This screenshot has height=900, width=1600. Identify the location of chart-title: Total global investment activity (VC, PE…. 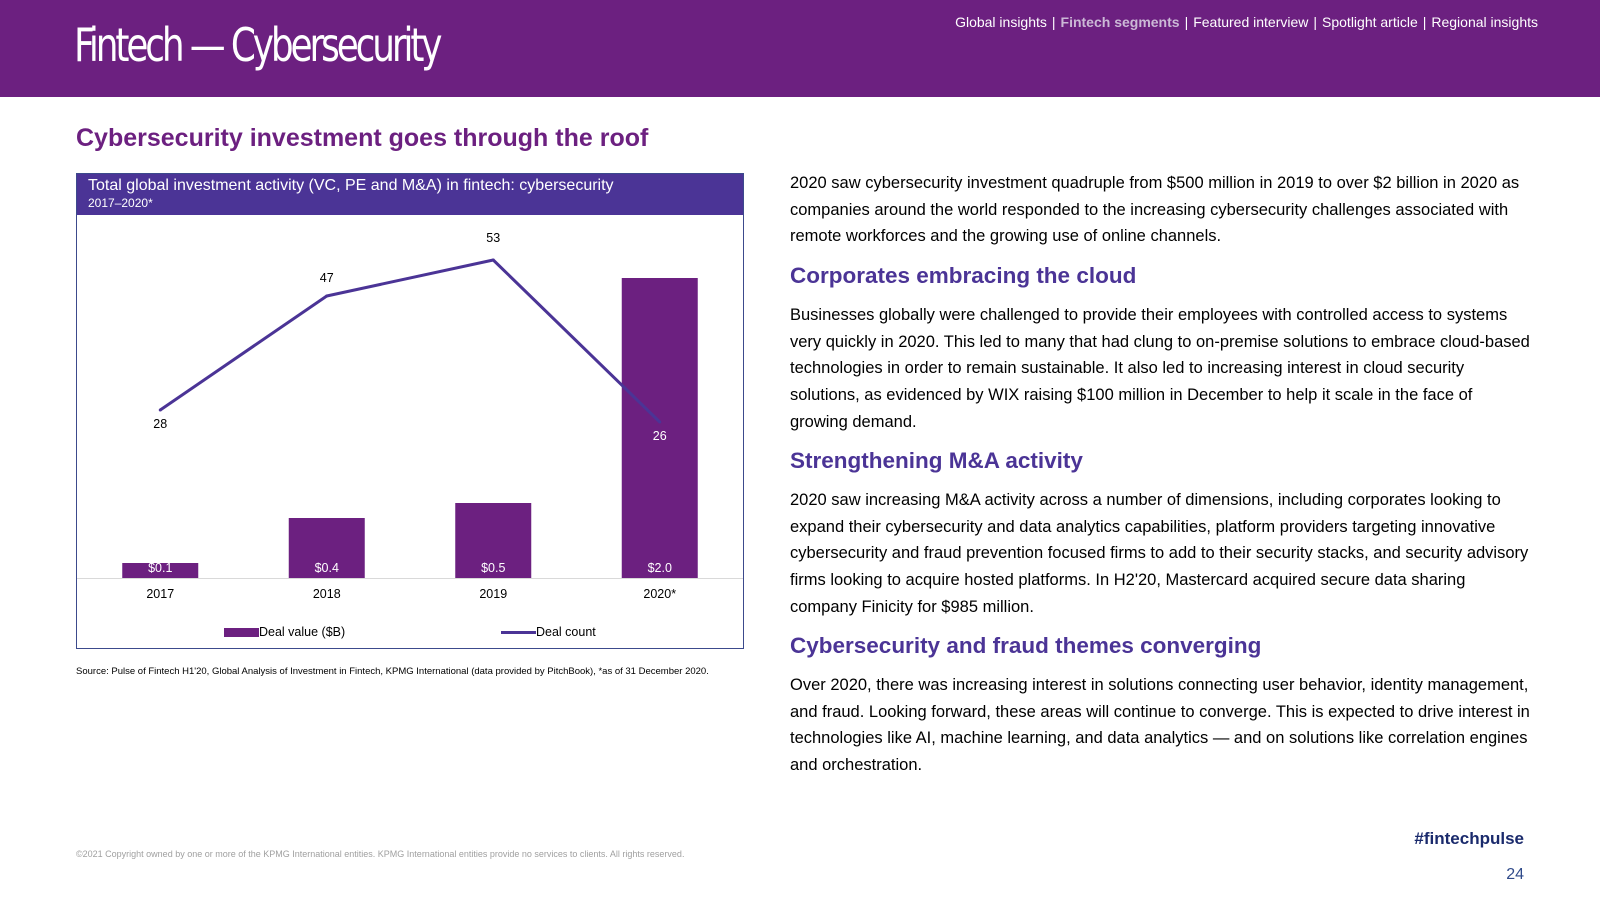
(351, 185).